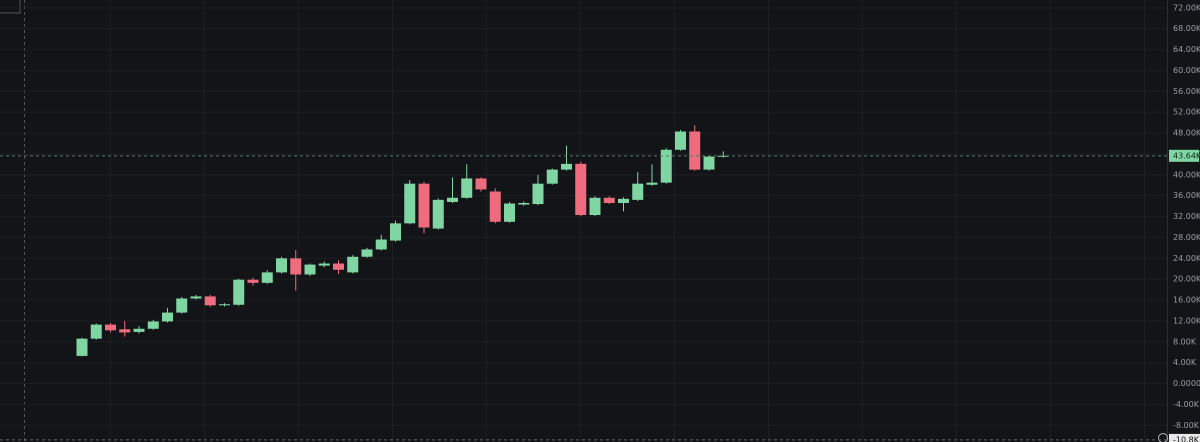 Image resolution: width=1200 pixels, height=442 pixels. What do you see at coordinates (1186, 133) in the screenshot?
I see `y-tick-label: 48.00K` at bounding box center [1186, 133].